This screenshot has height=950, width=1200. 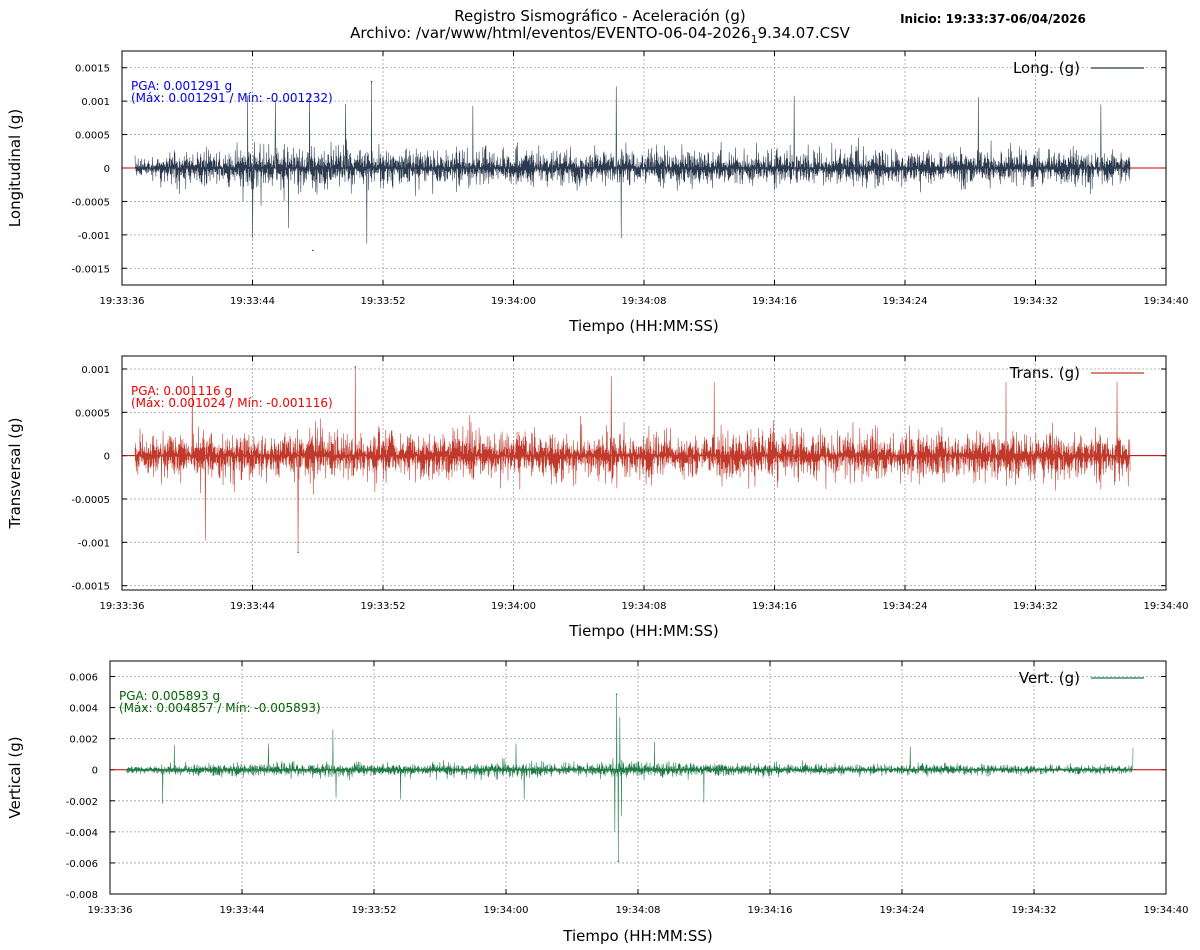 What do you see at coordinates (15, 777) in the screenshot?
I see `y-axis-label: Vertical (g)` at bounding box center [15, 777].